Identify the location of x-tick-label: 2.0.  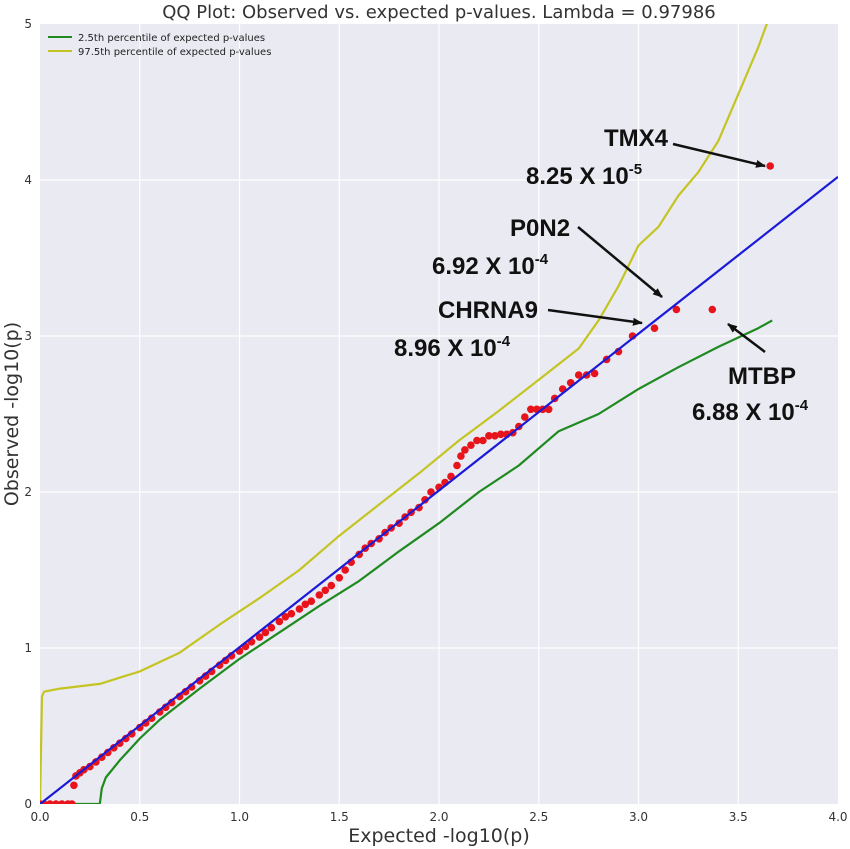
(438, 817).